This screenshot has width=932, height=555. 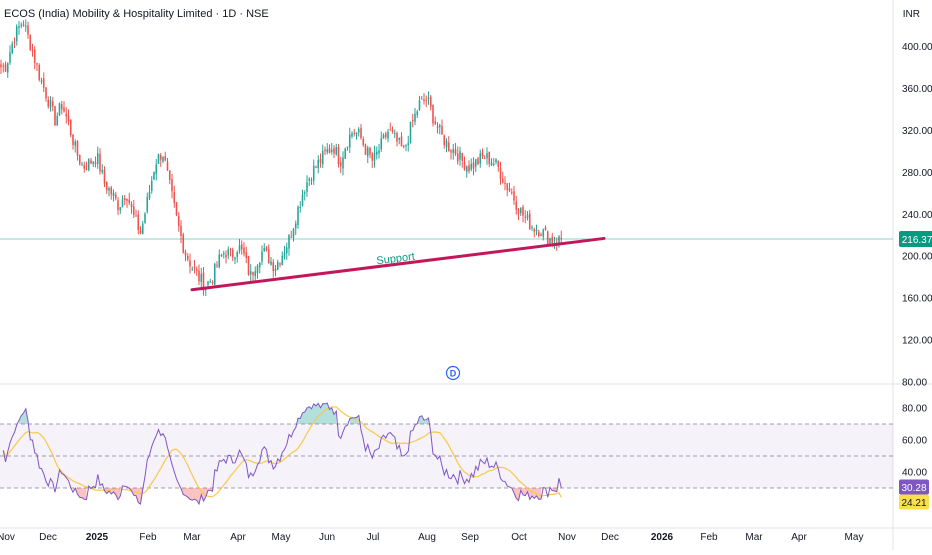 I want to click on price-tick-label: 200.00, so click(x=917, y=257).